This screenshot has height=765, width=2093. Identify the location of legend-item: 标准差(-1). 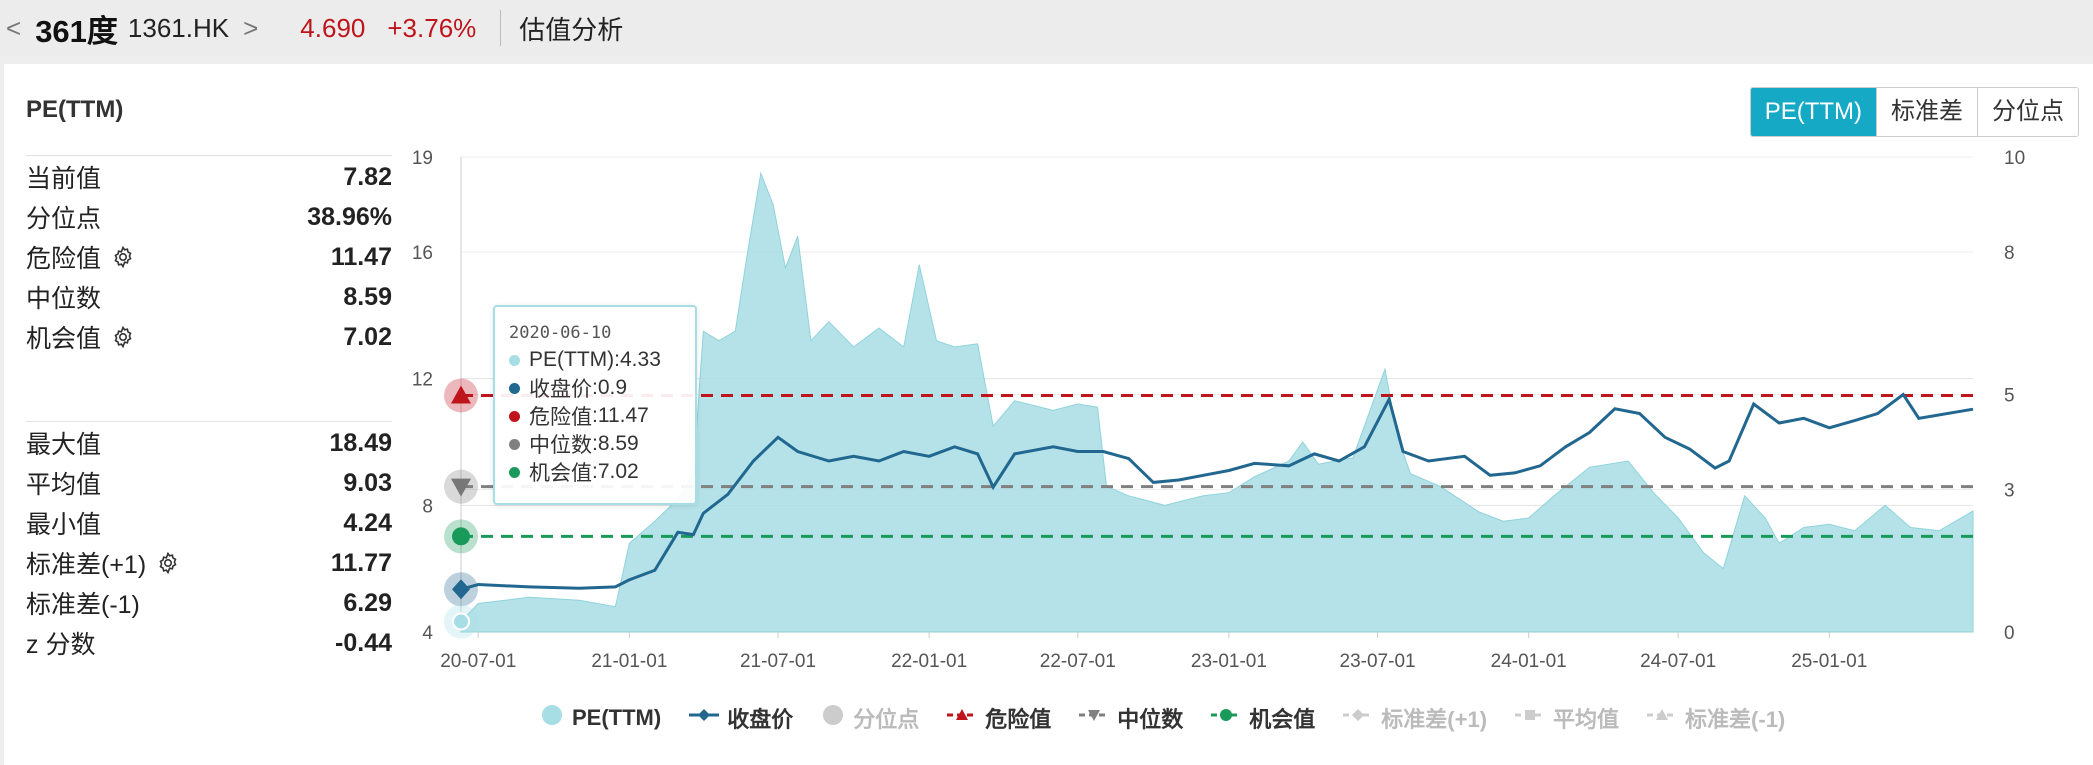
(1716, 718).